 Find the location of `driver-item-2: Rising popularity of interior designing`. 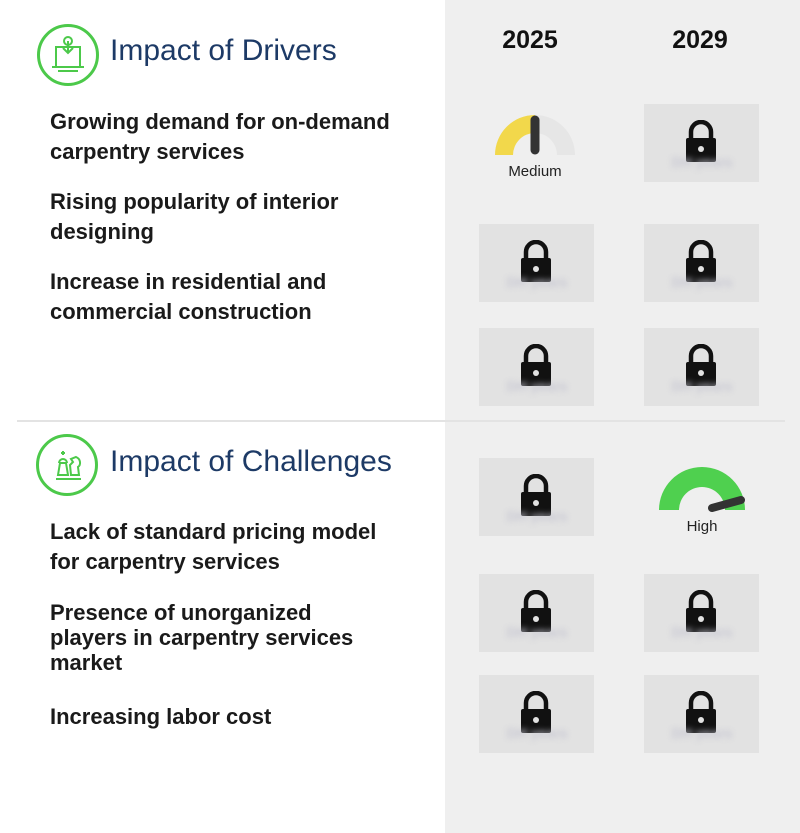

driver-item-2: Rising popularity of interior designing is located at coordinates (235, 217).